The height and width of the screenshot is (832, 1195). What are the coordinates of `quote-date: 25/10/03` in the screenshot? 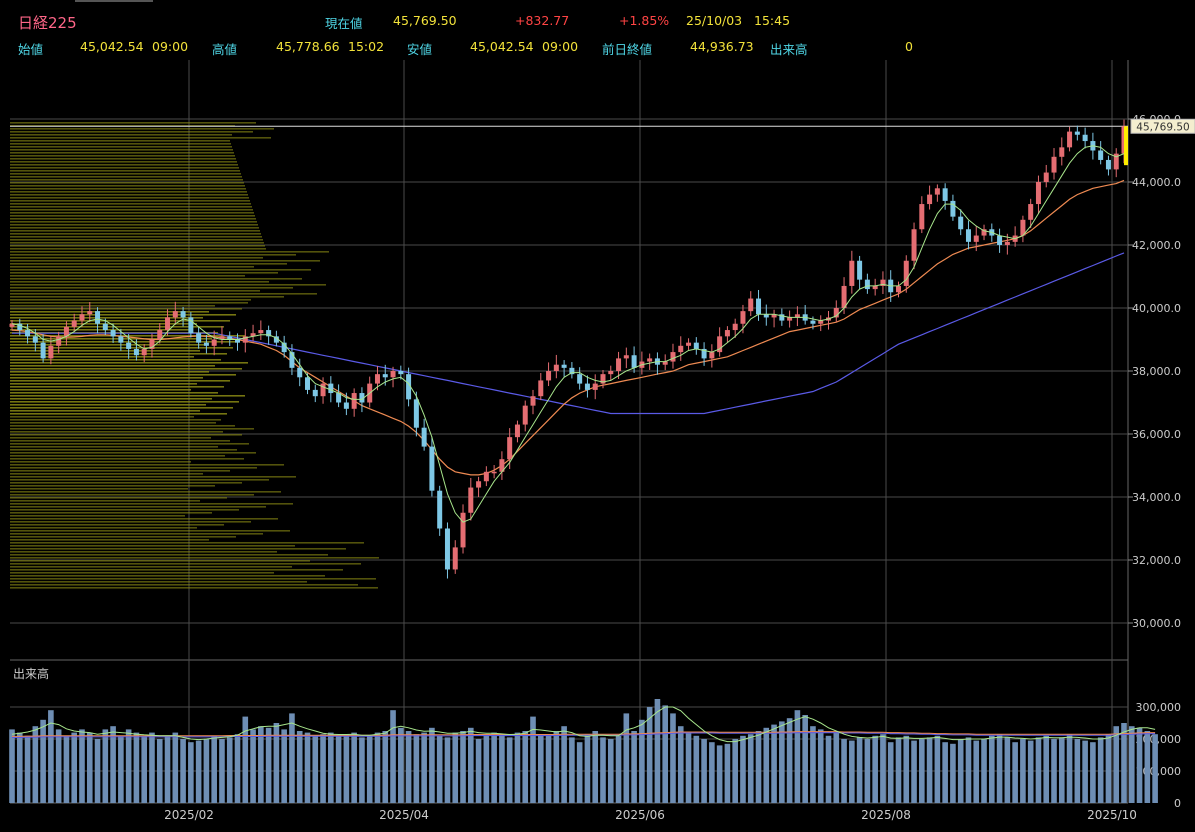 It's located at (714, 20).